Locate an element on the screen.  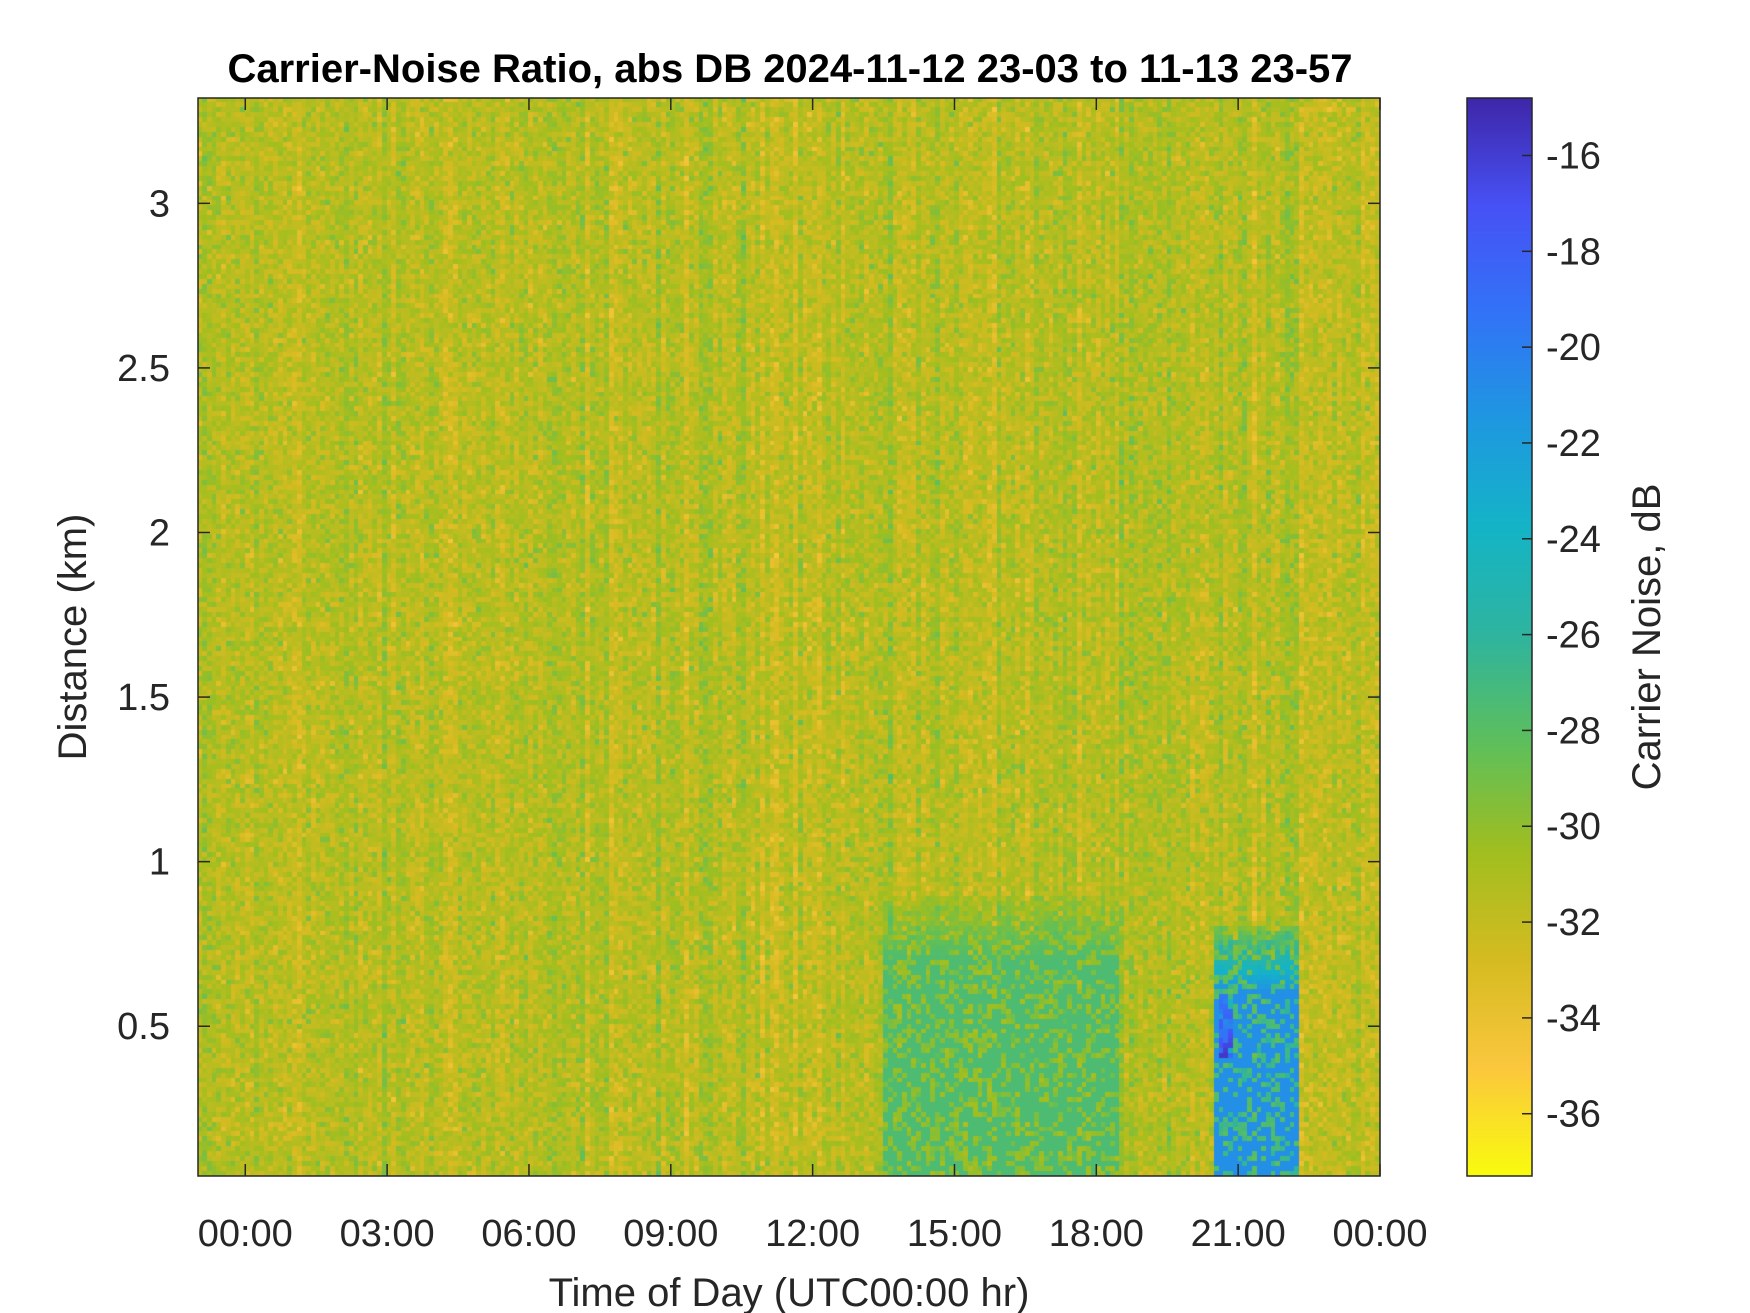
x-tick-label: 09:00 is located at coordinates (670, 1234).